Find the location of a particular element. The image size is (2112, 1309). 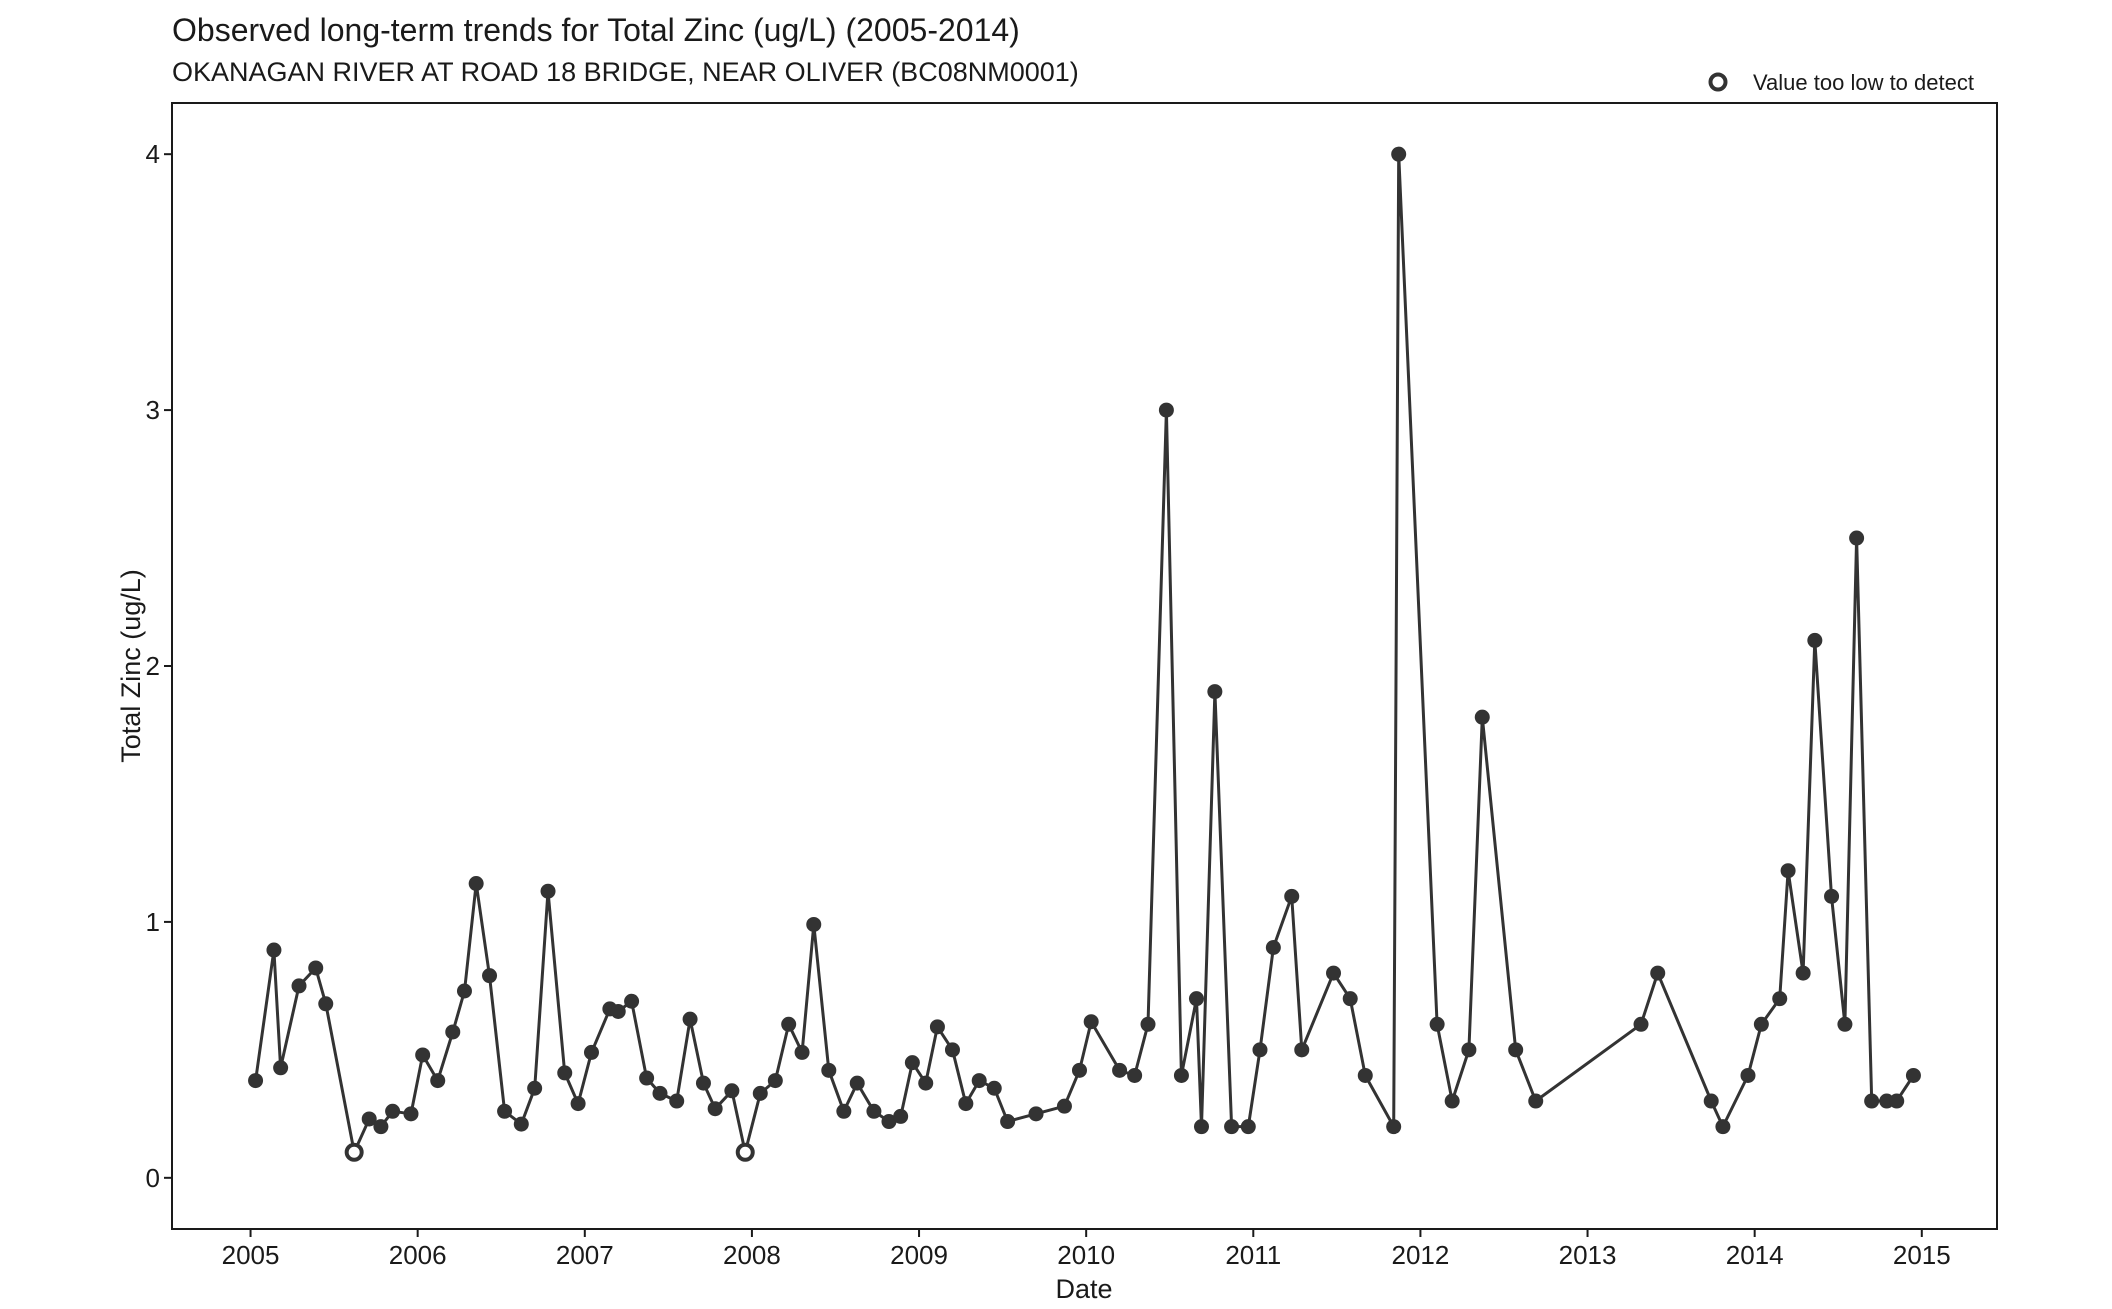

x-tick-label: 2006 is located at coordinates (418, 1255).